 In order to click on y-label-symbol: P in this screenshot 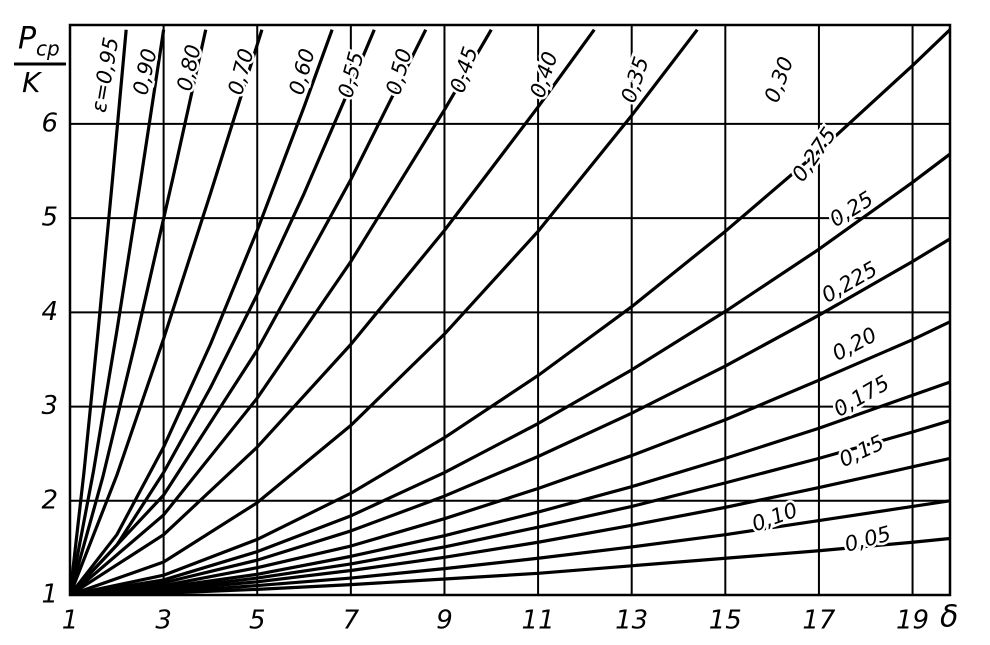, I will do `click(27, 39)`.